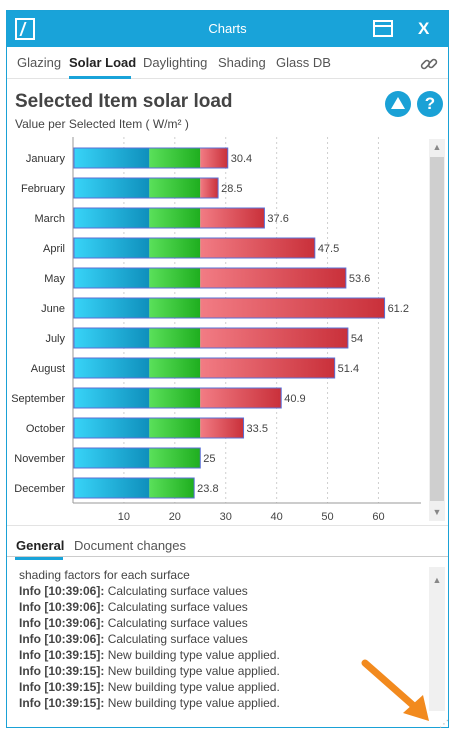 This screenshot has height=736, width=459. What do you see at coordinates (359, 279) in the screenshot?
I see `bar-value-label: 53.6` at bounding box center [359, 279].